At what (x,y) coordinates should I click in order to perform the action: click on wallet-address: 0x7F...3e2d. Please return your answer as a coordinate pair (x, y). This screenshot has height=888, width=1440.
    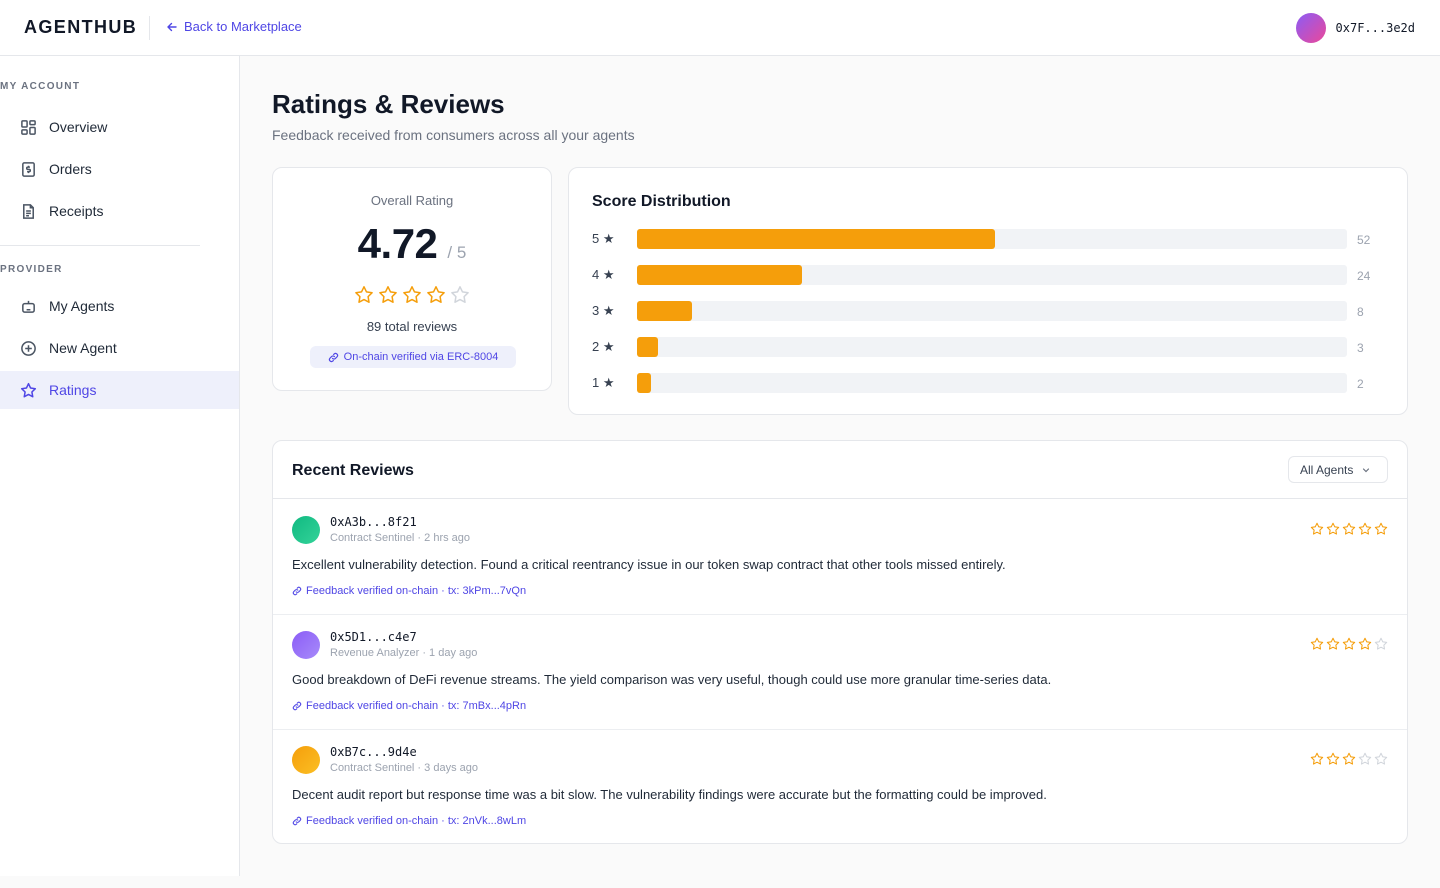
    Looking at the image, I should click on (1375, 28).